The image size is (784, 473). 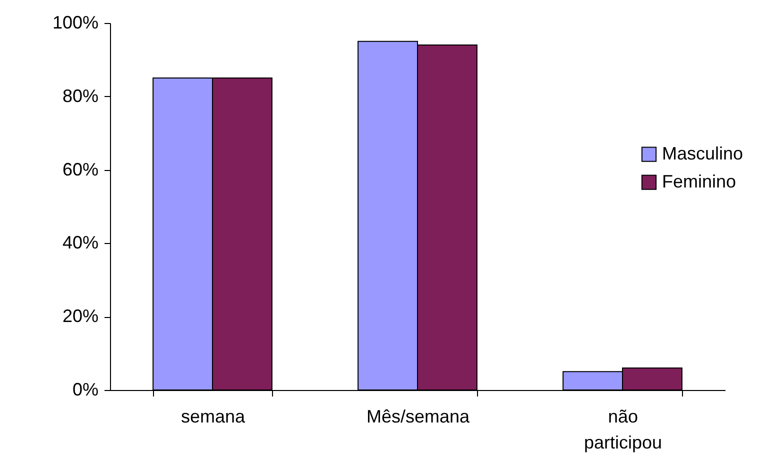 I want to click on y-tick-label: 80%, so click(x=80, y=96).